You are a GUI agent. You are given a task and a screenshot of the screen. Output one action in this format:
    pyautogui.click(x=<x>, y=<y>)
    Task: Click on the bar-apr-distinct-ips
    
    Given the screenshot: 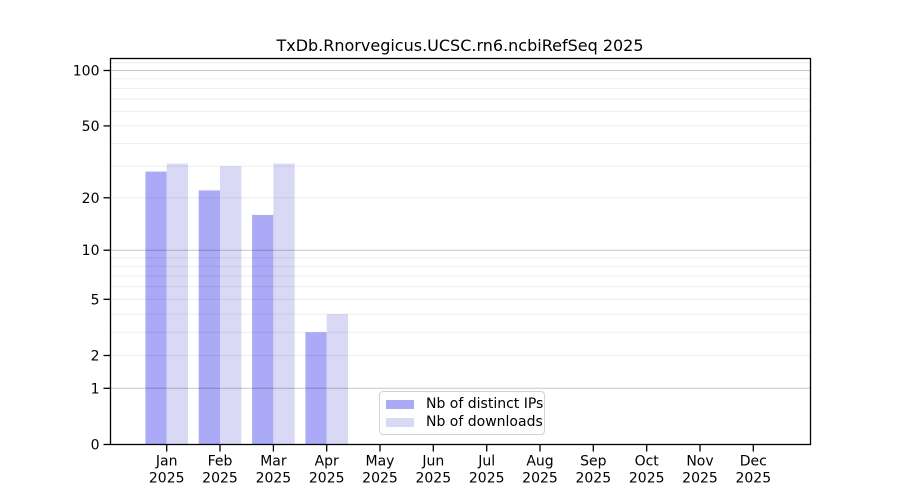 What is the action you would take?
    pyautogui.click(x=316, y=388)
    